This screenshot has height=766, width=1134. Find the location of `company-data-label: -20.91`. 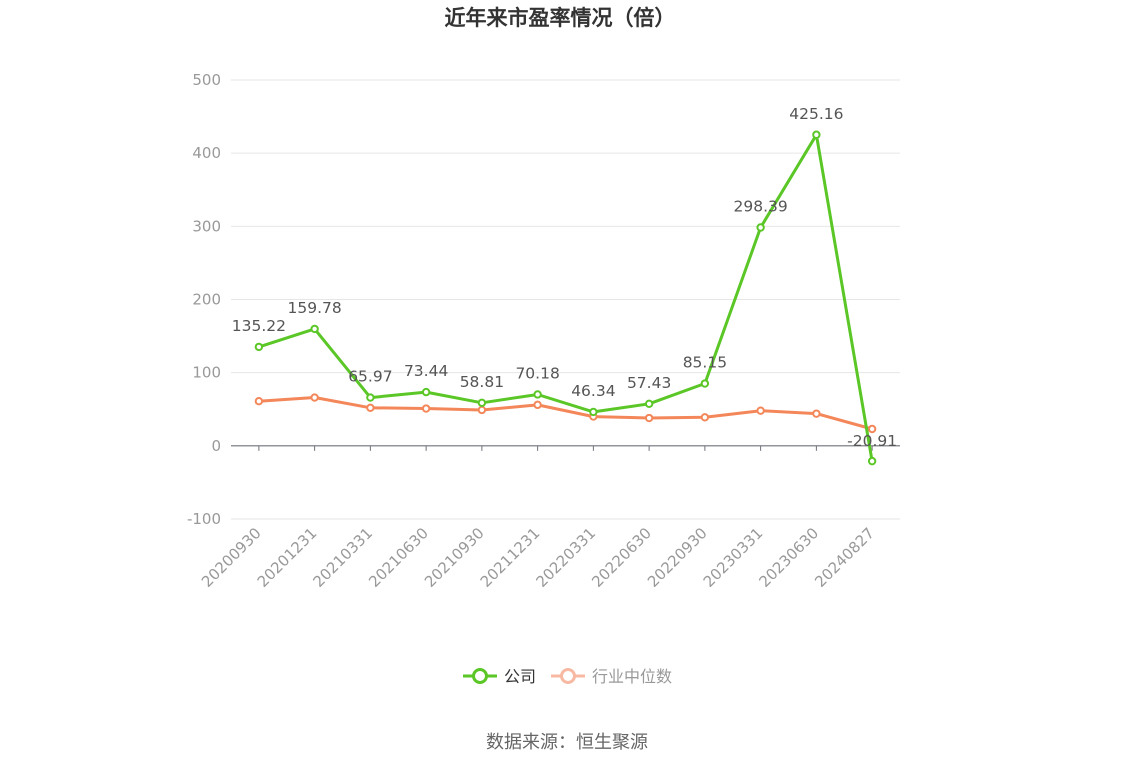

company-data-label: -20.91 is located at coordinates (872, 441).